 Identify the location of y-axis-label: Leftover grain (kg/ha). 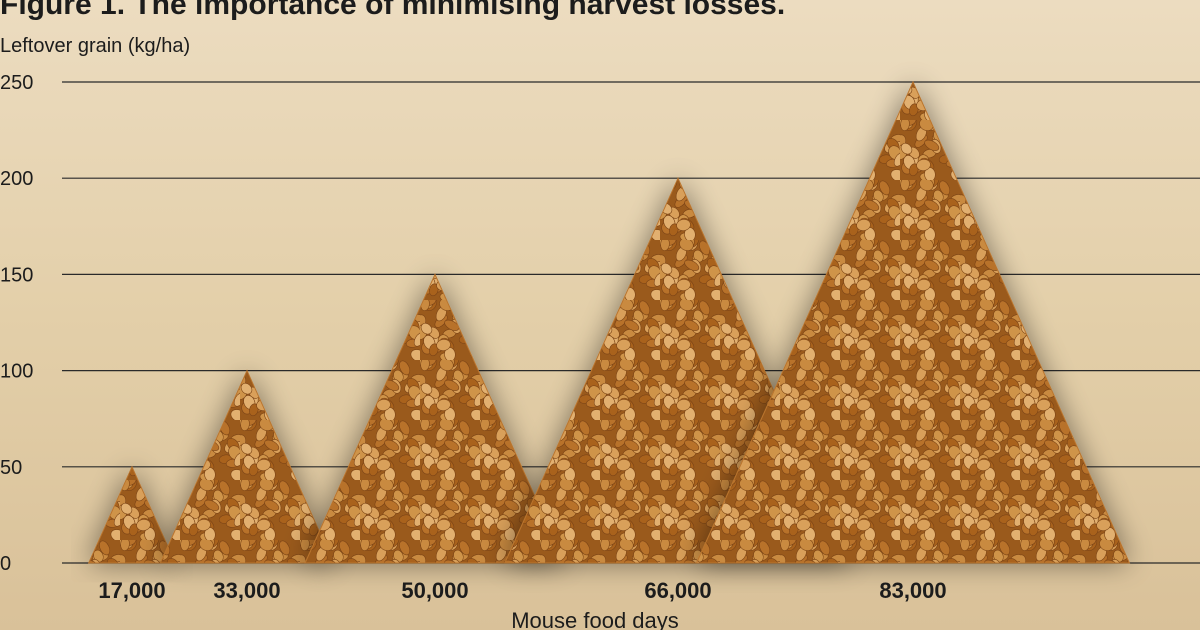
(95, 46).